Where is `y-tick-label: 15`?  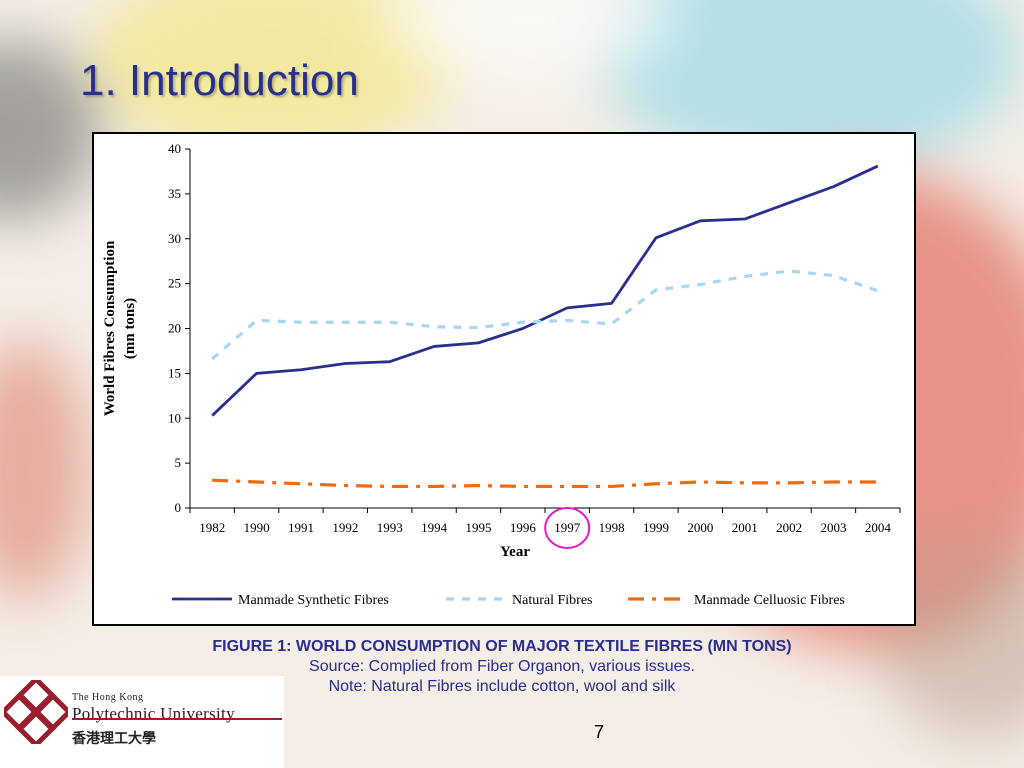 y-tick-label: 15 is located at coordinates (174, 372).